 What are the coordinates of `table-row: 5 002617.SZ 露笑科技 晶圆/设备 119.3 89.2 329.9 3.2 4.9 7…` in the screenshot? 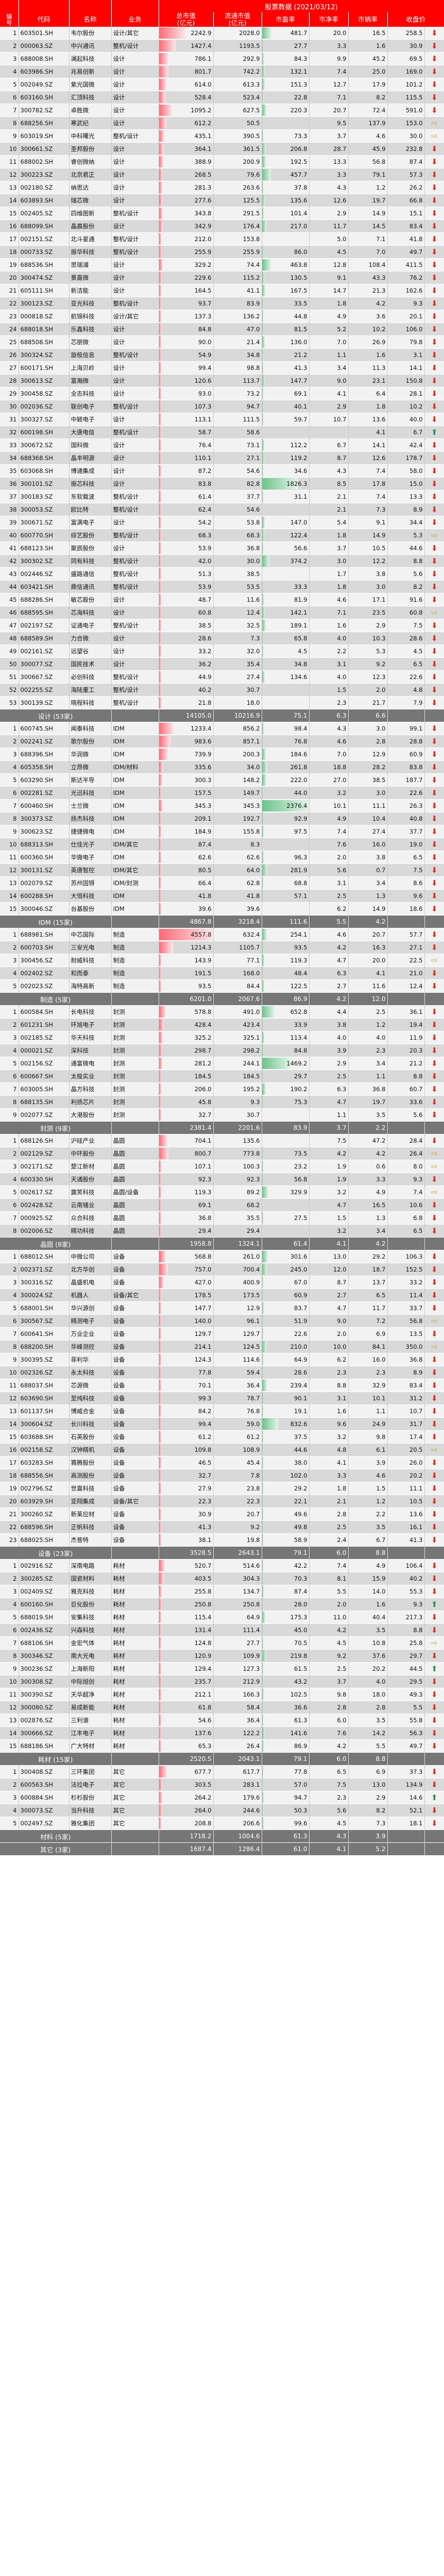 It's located at (222, 1192).